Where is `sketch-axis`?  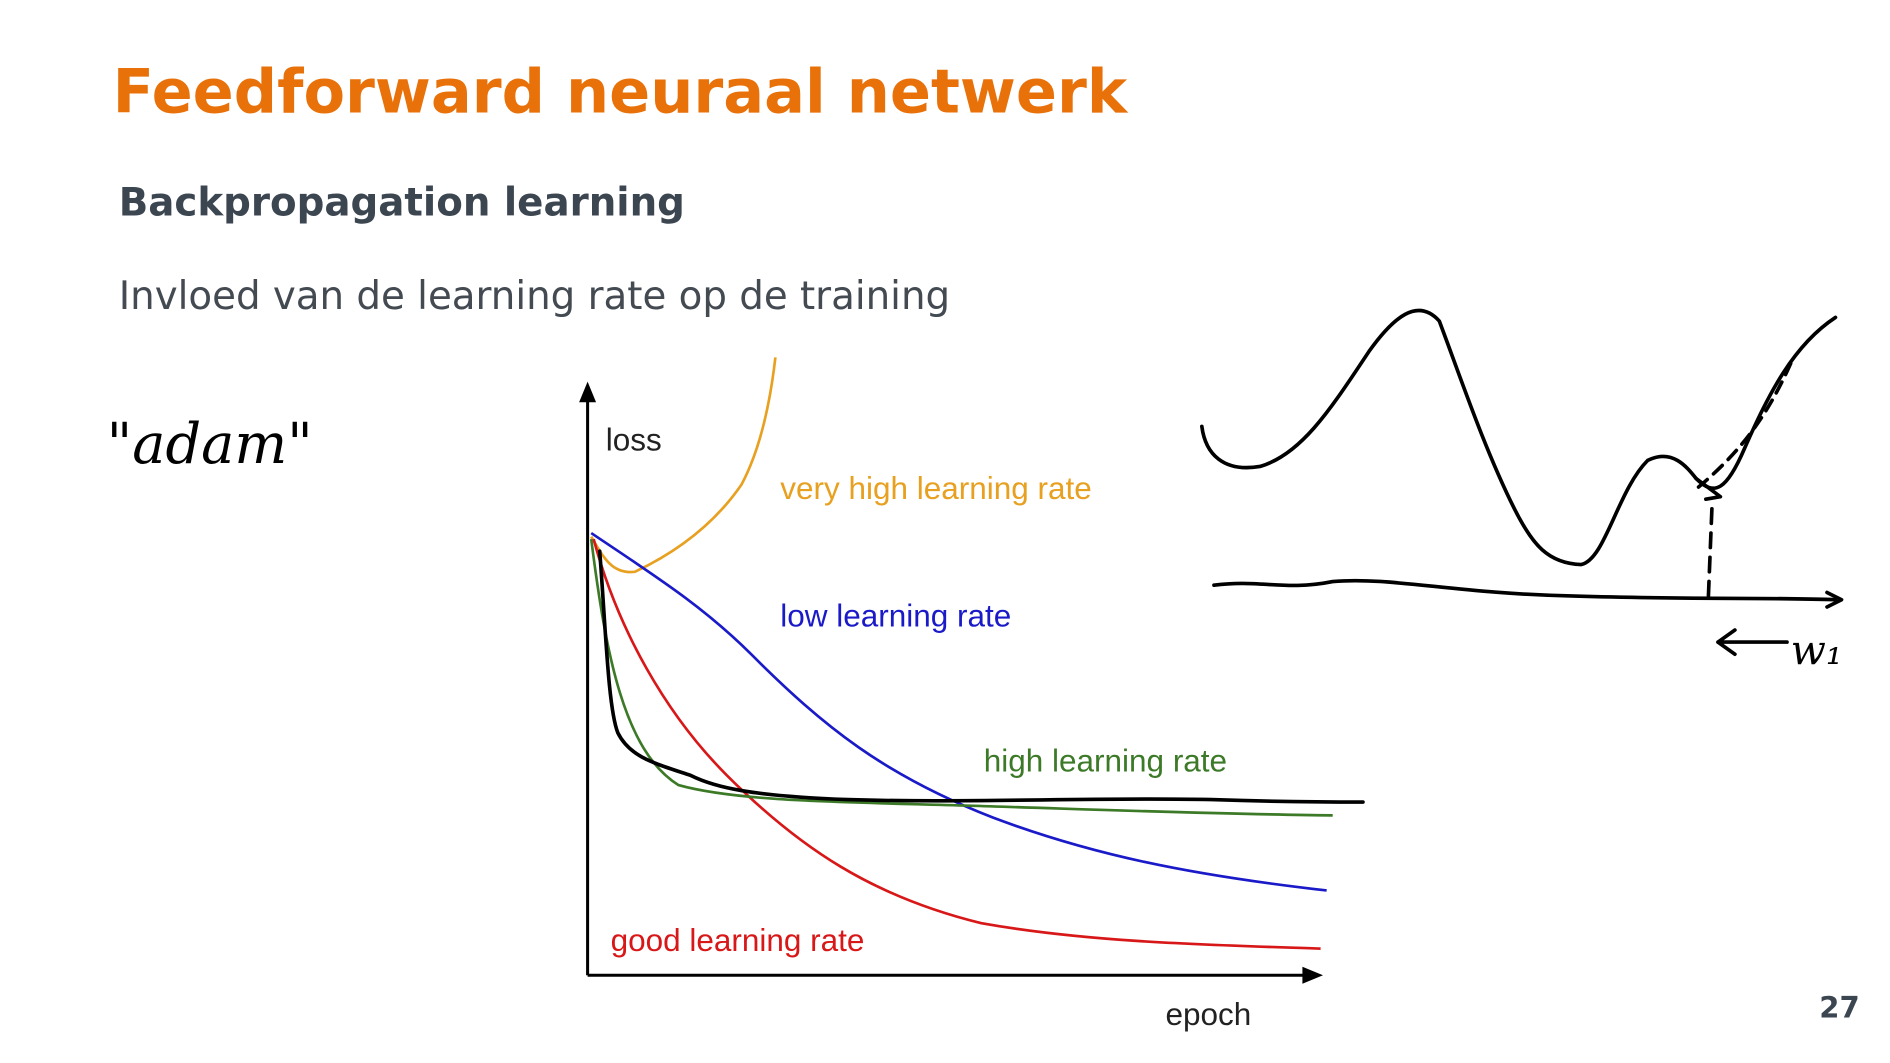
sketch-axis is located at coordinates (1525, 590).